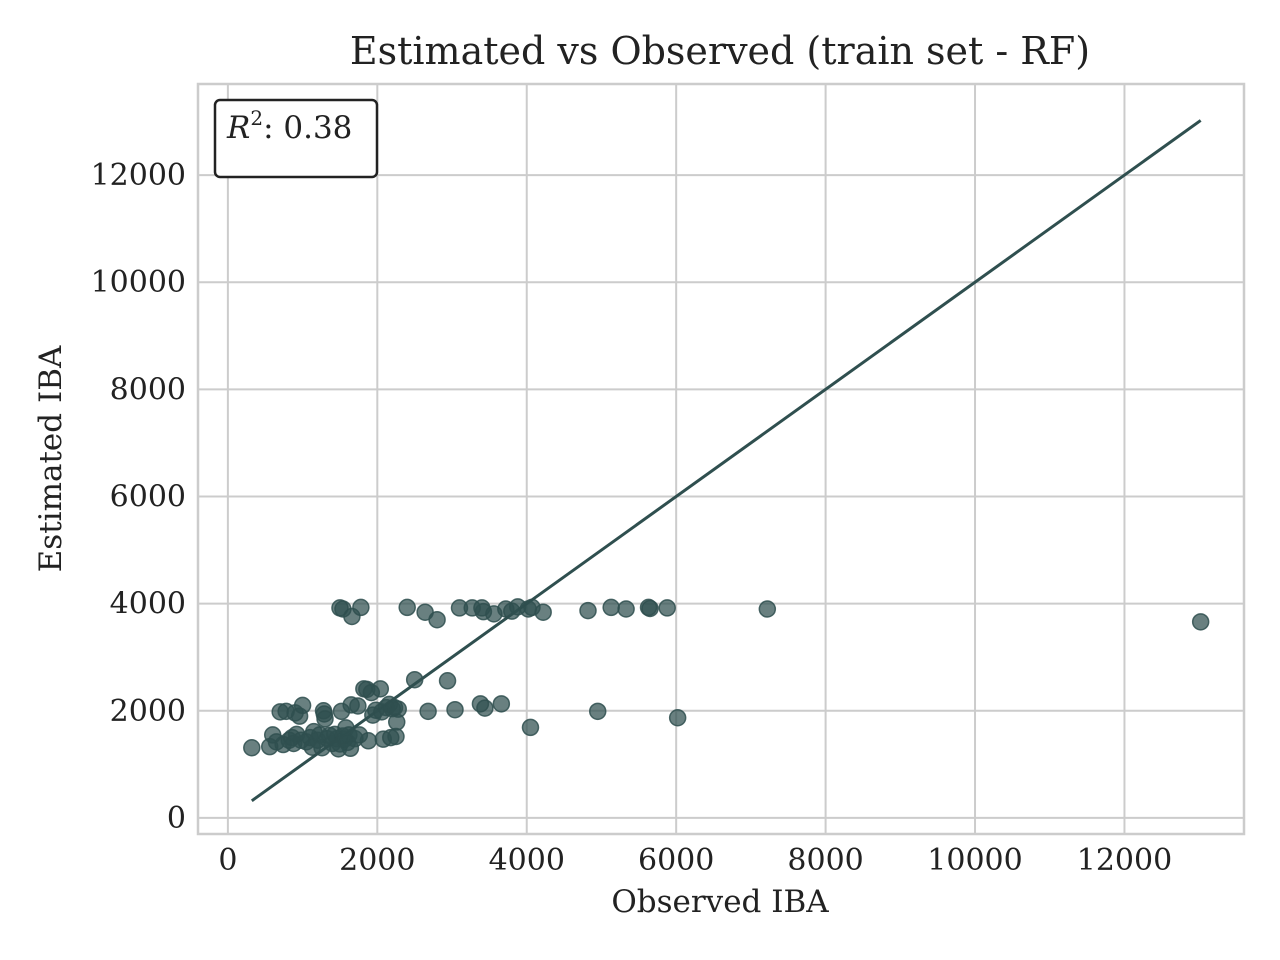 This screenshot has height=960, width=1280. I want to click on annotation-box, so click(296, 138).